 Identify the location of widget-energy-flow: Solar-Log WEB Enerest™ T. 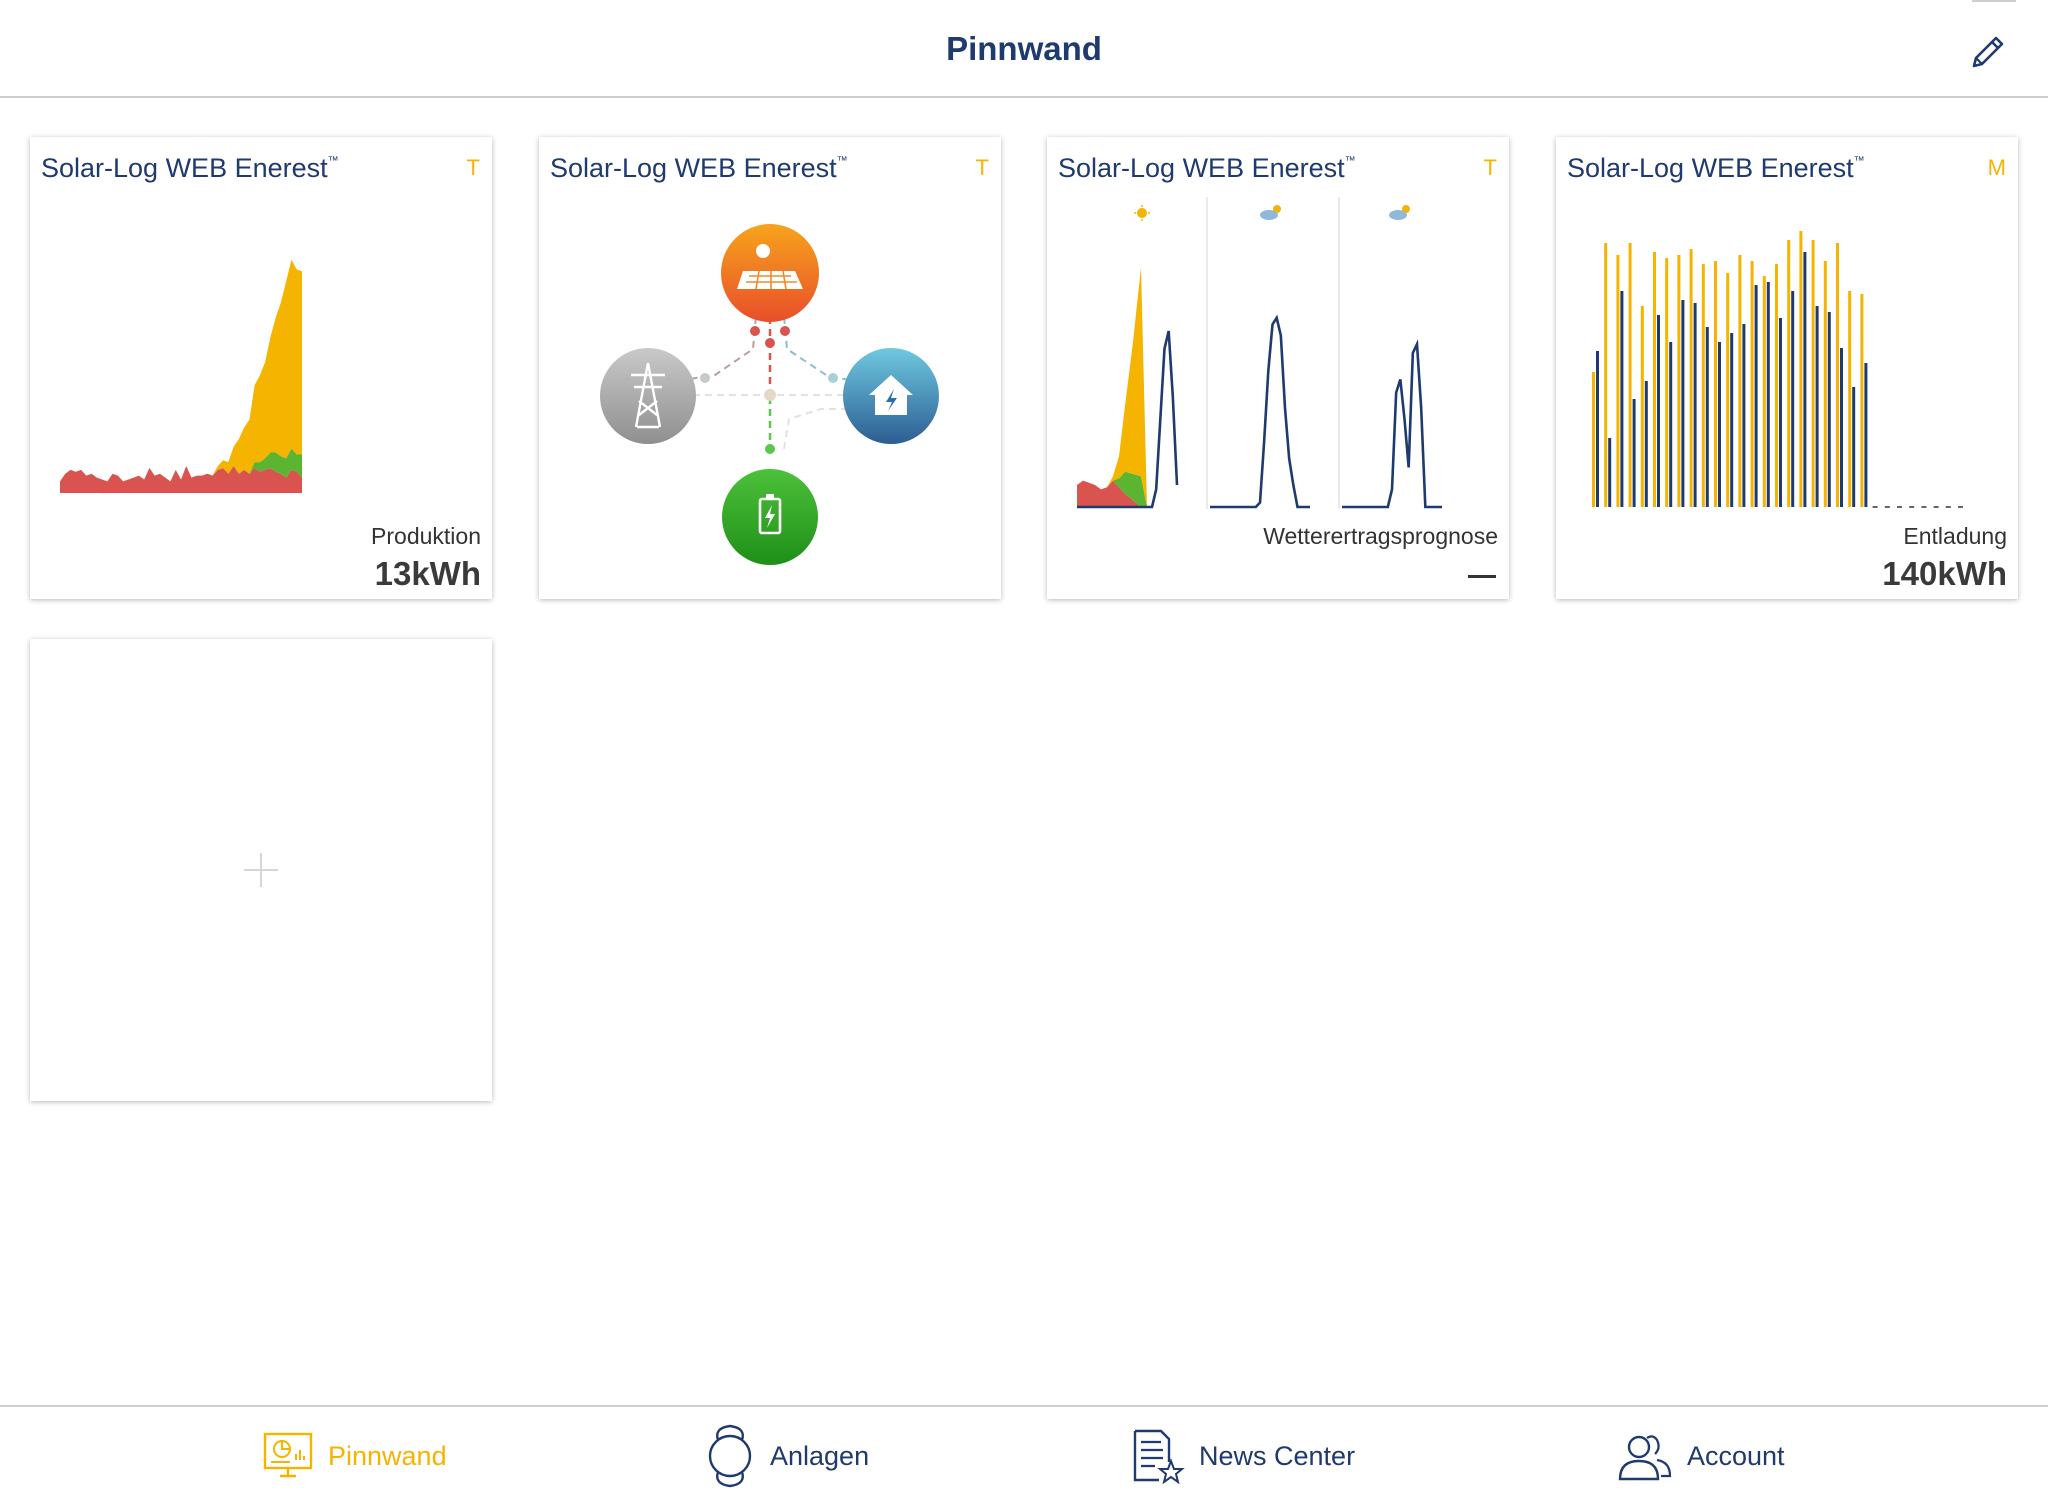
(770, 368).